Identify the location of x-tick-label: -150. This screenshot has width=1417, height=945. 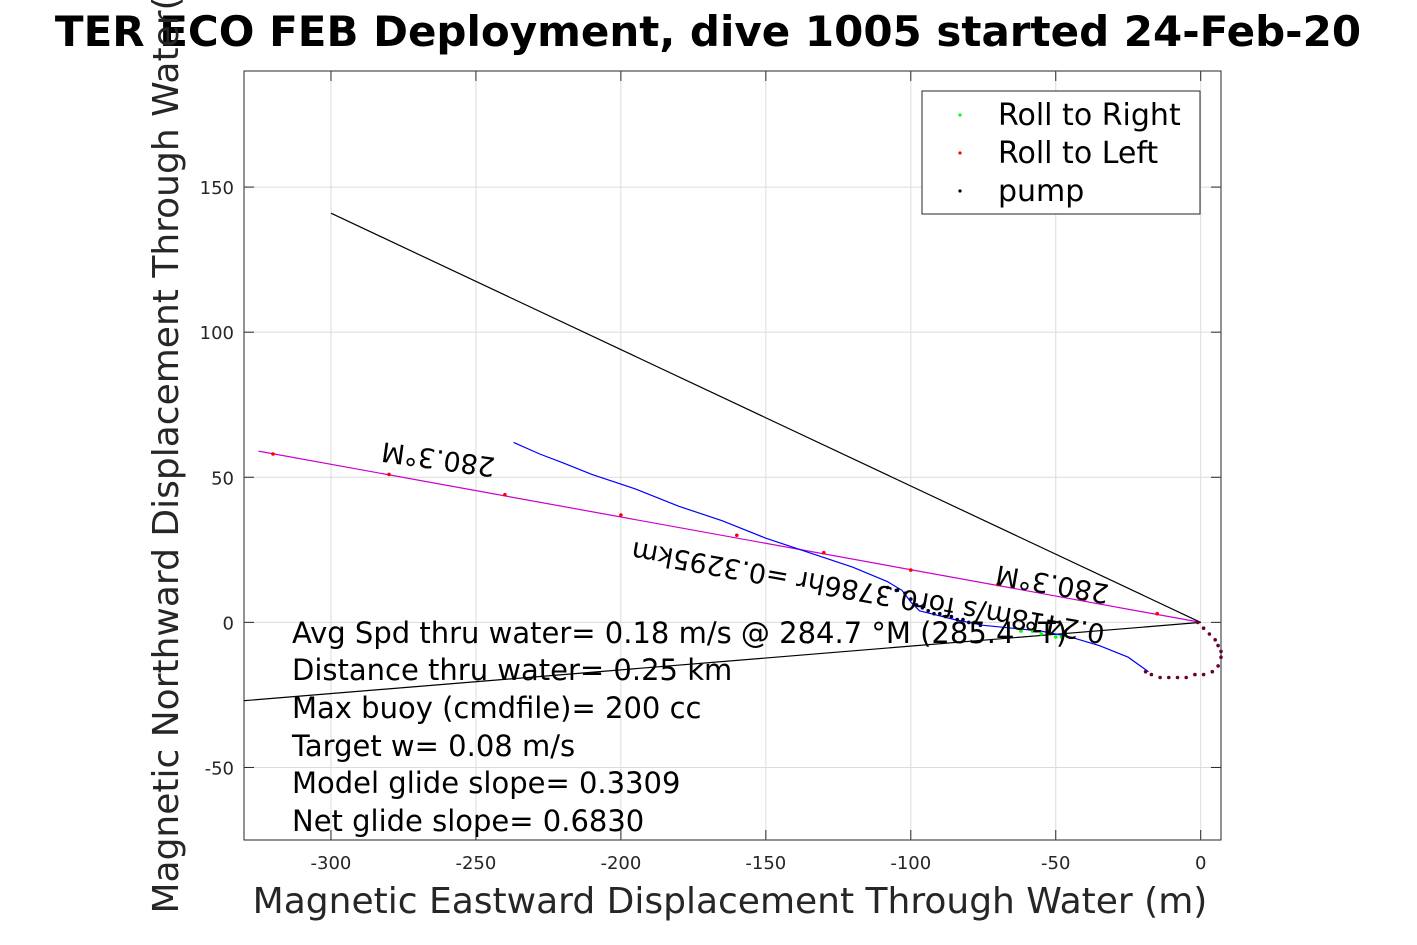
(765, 863).